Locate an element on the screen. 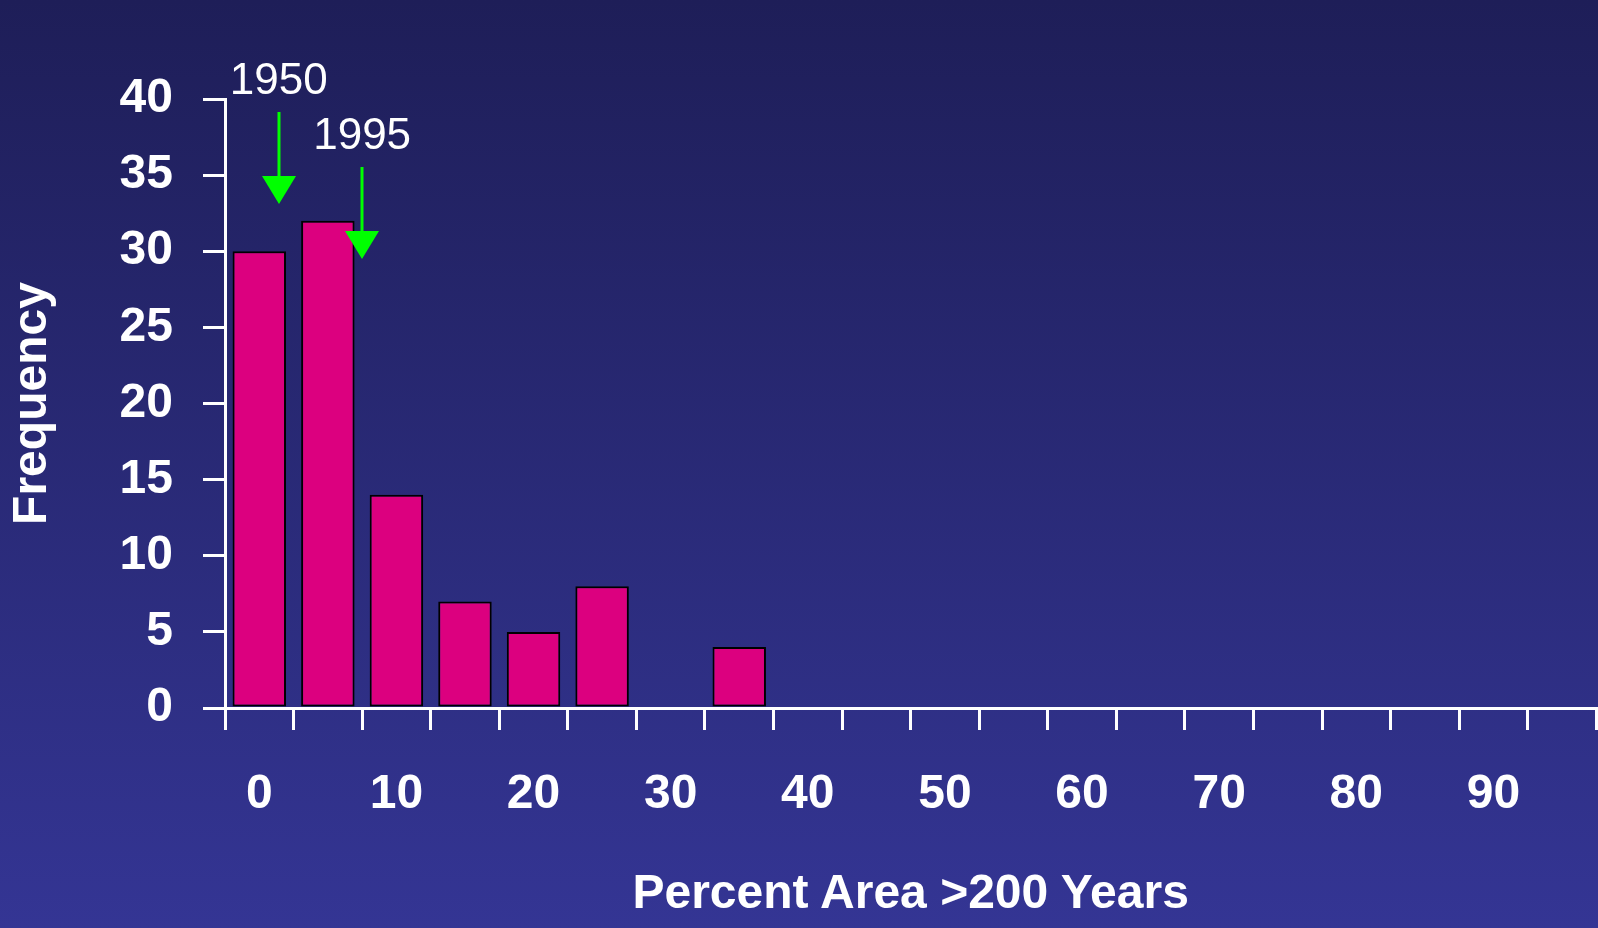  x-axis-title: Percent Area >200 Years is located at coordinates (910, 892).